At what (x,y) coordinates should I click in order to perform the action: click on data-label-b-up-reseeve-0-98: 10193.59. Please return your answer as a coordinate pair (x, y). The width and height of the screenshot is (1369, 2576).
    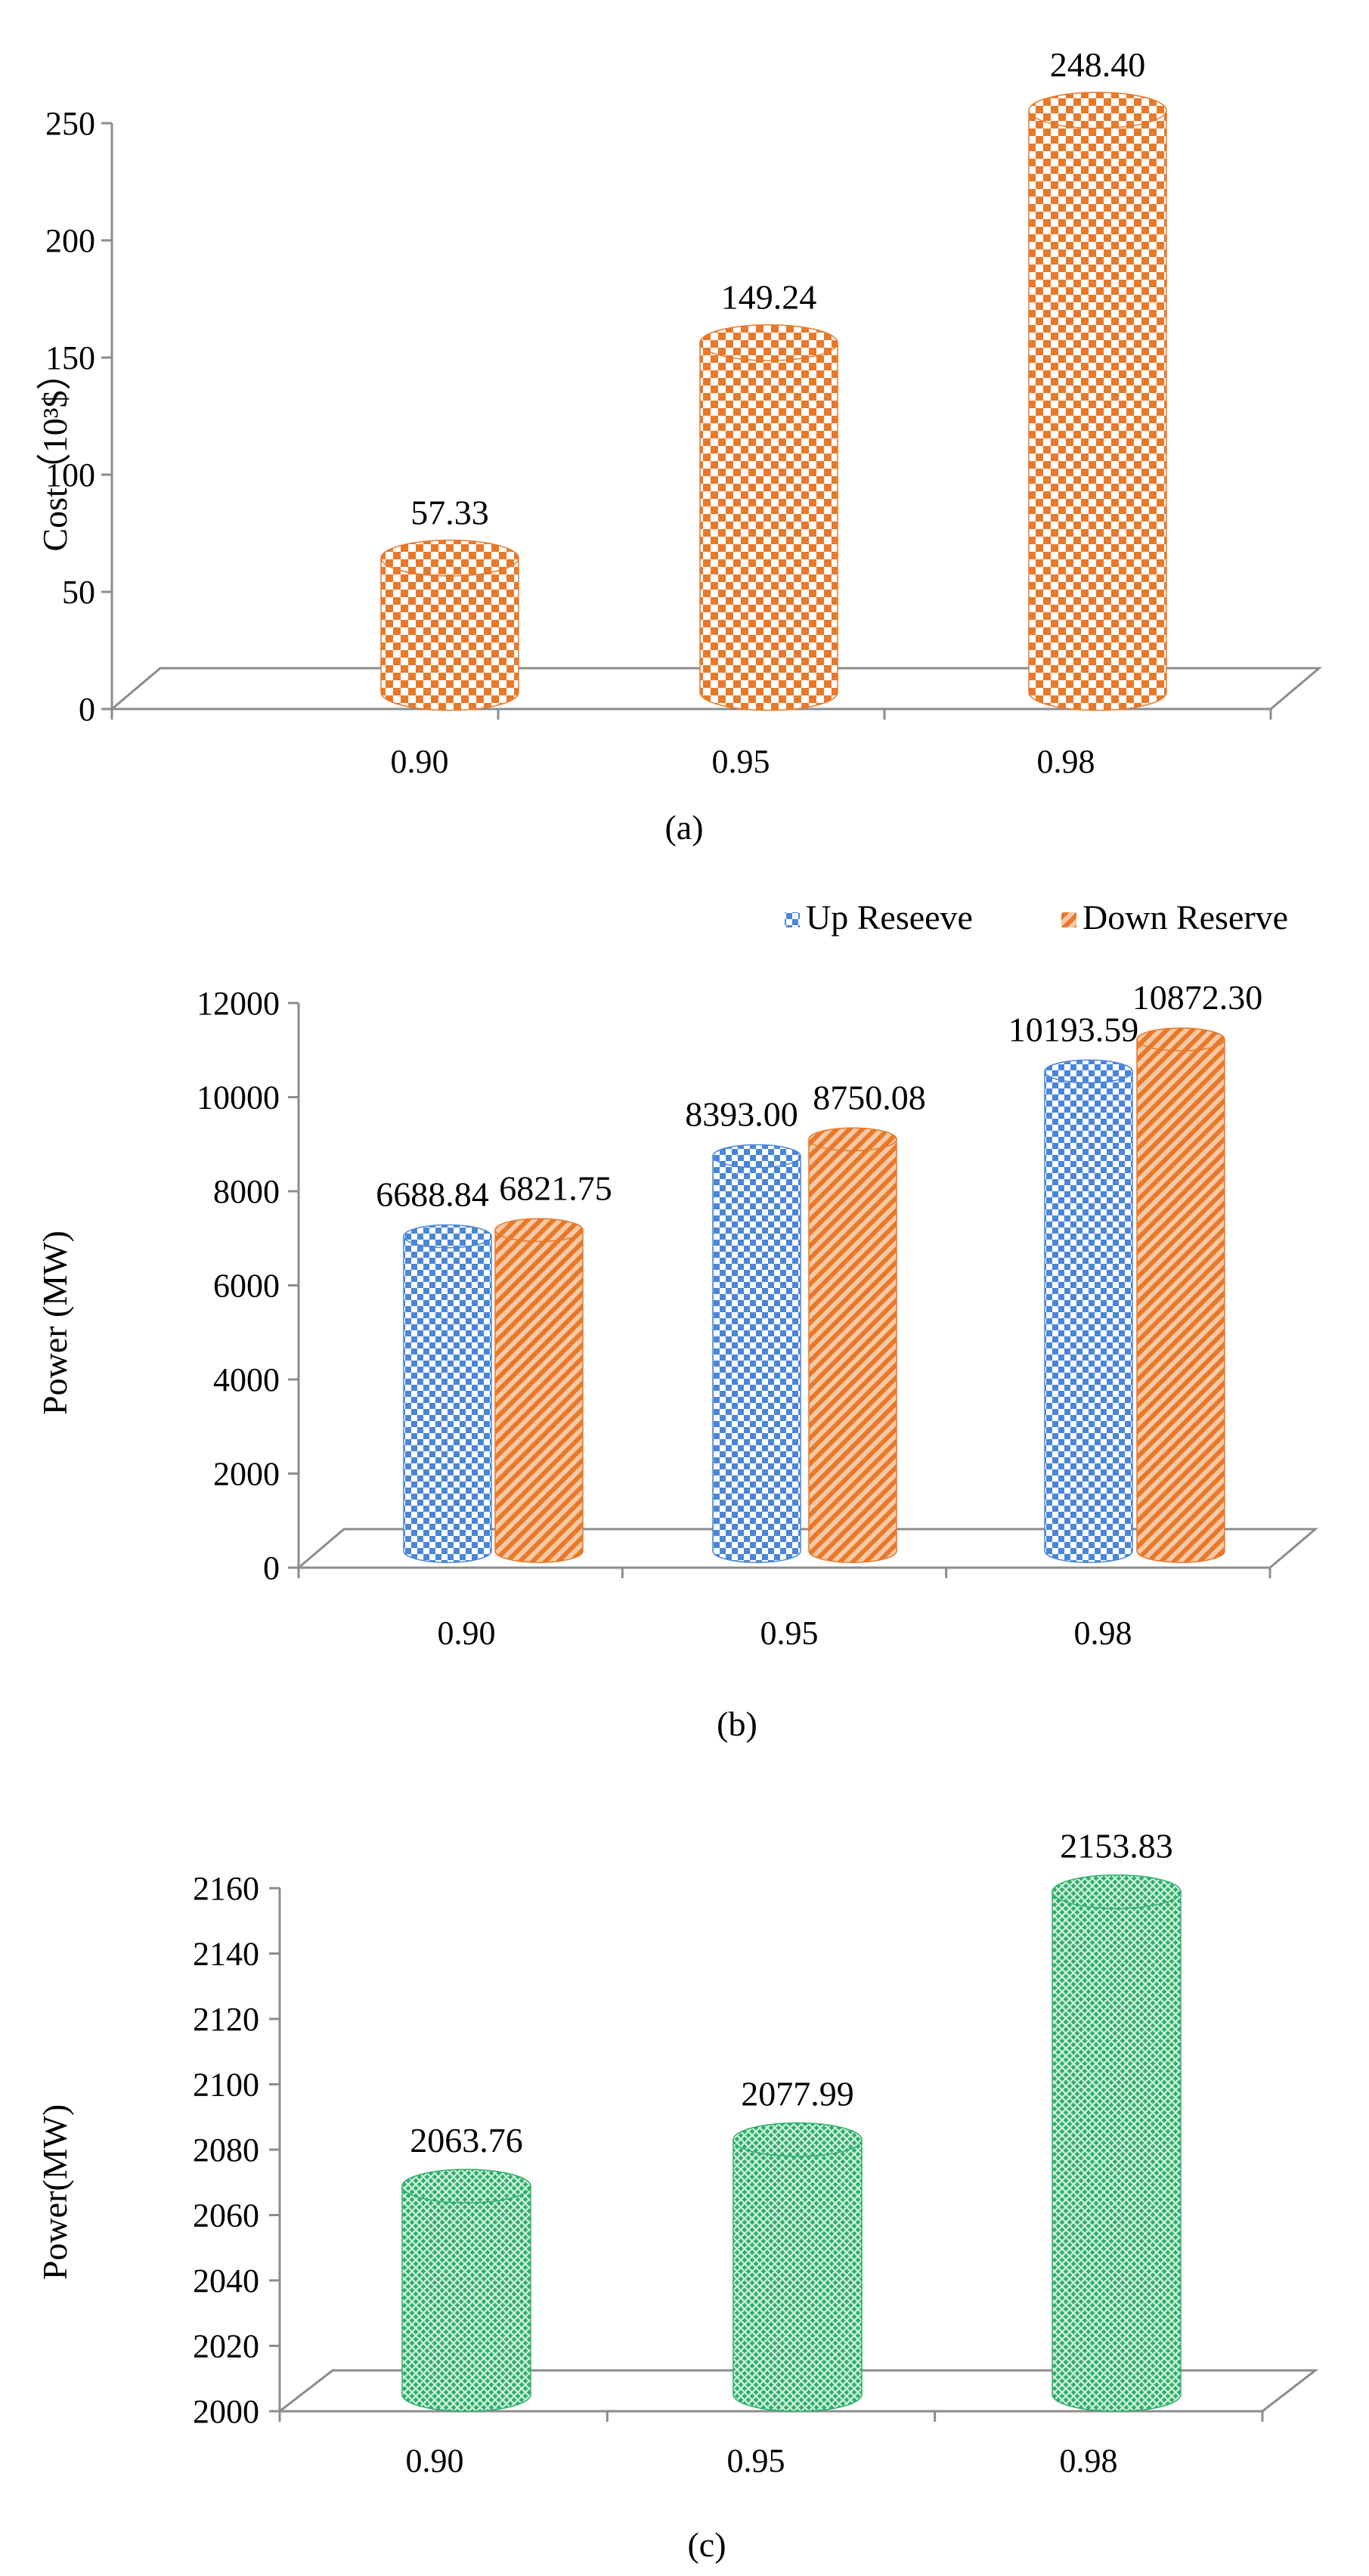
    Looking at the image, I should click on (1074, 1029).